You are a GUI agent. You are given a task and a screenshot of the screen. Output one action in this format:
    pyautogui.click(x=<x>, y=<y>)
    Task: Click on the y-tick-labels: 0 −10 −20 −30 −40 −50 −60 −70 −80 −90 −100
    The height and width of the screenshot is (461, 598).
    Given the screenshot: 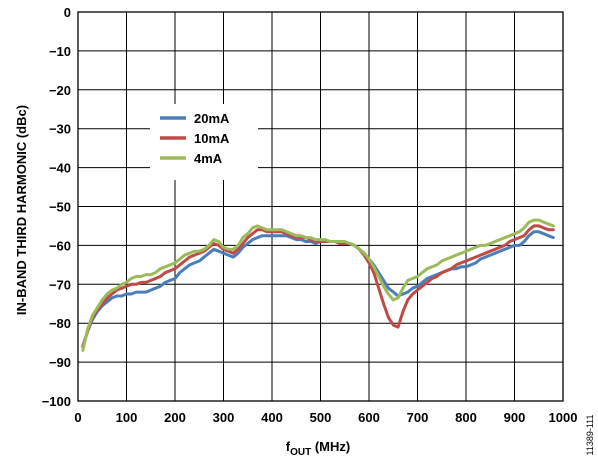 What is the action you would take?
    pyautogui.click(x=56, y=207)
    